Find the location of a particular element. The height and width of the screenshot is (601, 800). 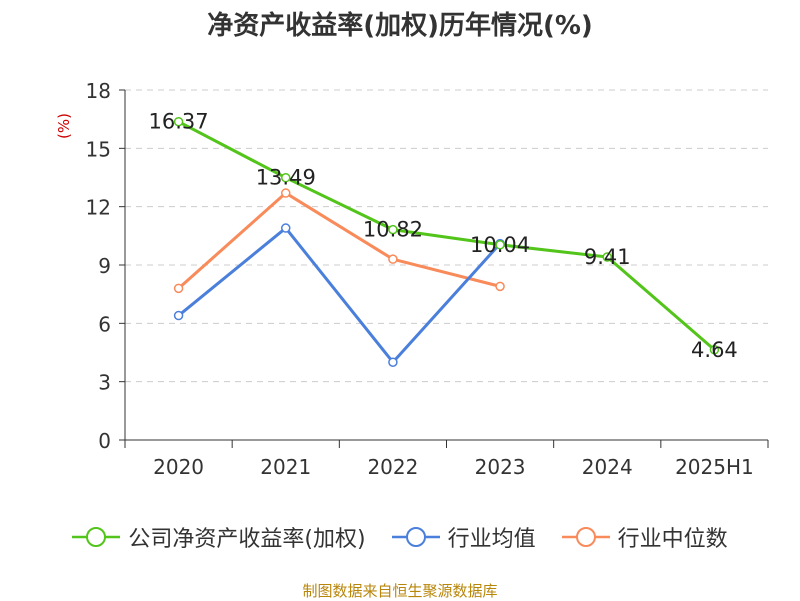

data-label: 4.64 is located at coordinates (714, 350).